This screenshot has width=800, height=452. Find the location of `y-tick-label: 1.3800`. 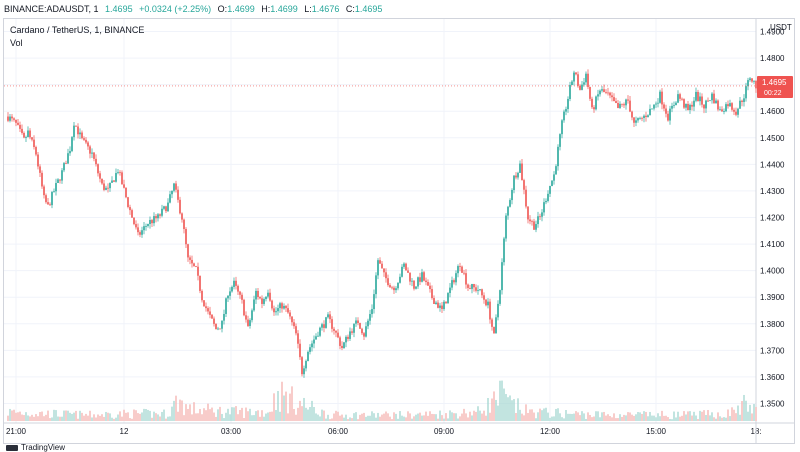

y-tick-label: 1.3800 is located at coordinates (772, 324).